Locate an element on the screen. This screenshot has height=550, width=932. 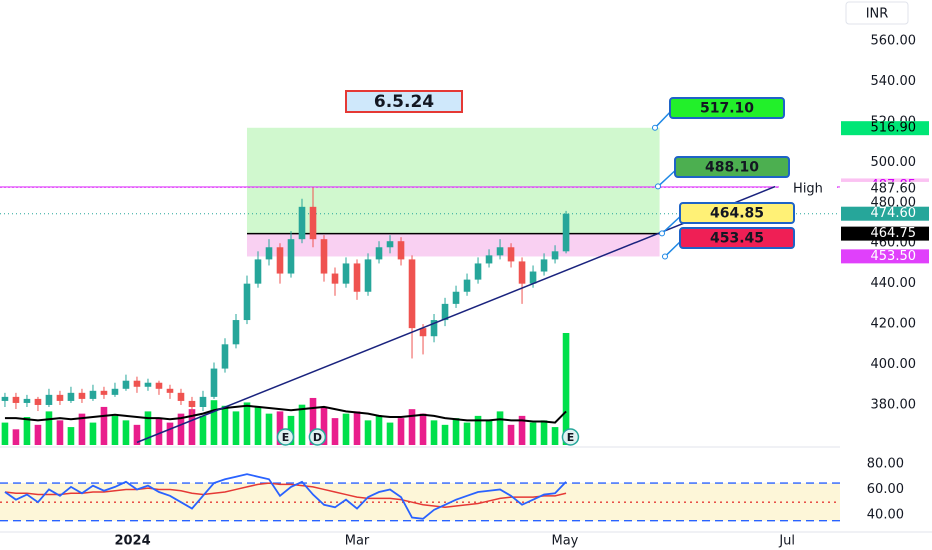
y-tick-label: 540.00 is located at coordinates (894, 81).